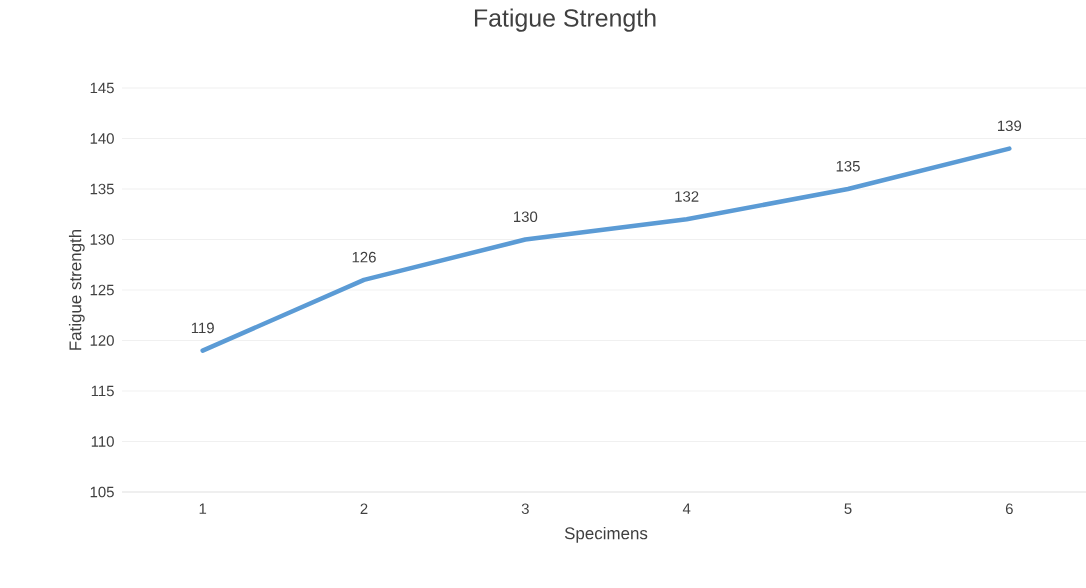 Image resolution: width=1086 pixels, height=588 pixels. Describe the element at coordinates (102, 492) in the screenshot. I see `y-tick-label: 105` at that location.